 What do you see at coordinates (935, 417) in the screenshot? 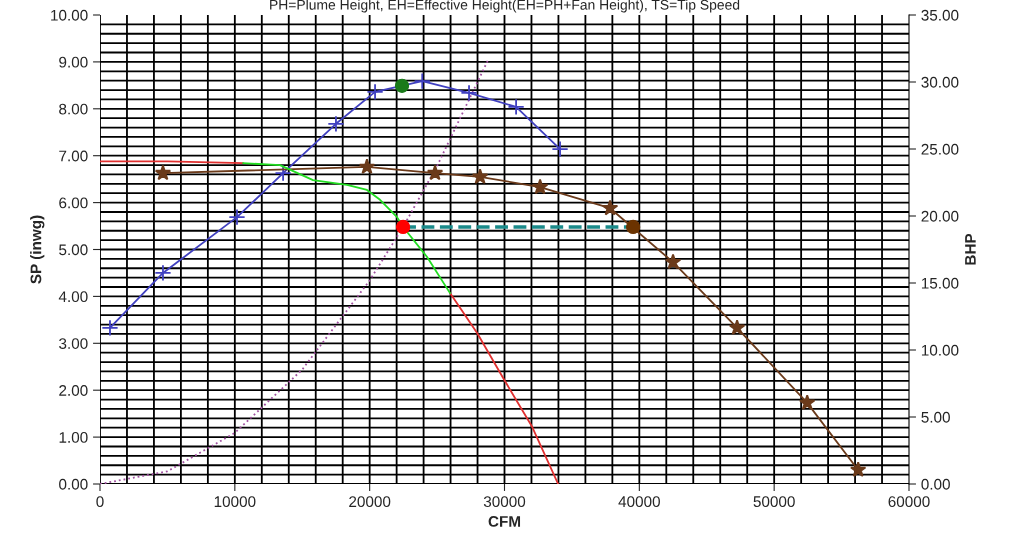
I see `y2-tick-label: 5.00` at bounding box center [935, 417].